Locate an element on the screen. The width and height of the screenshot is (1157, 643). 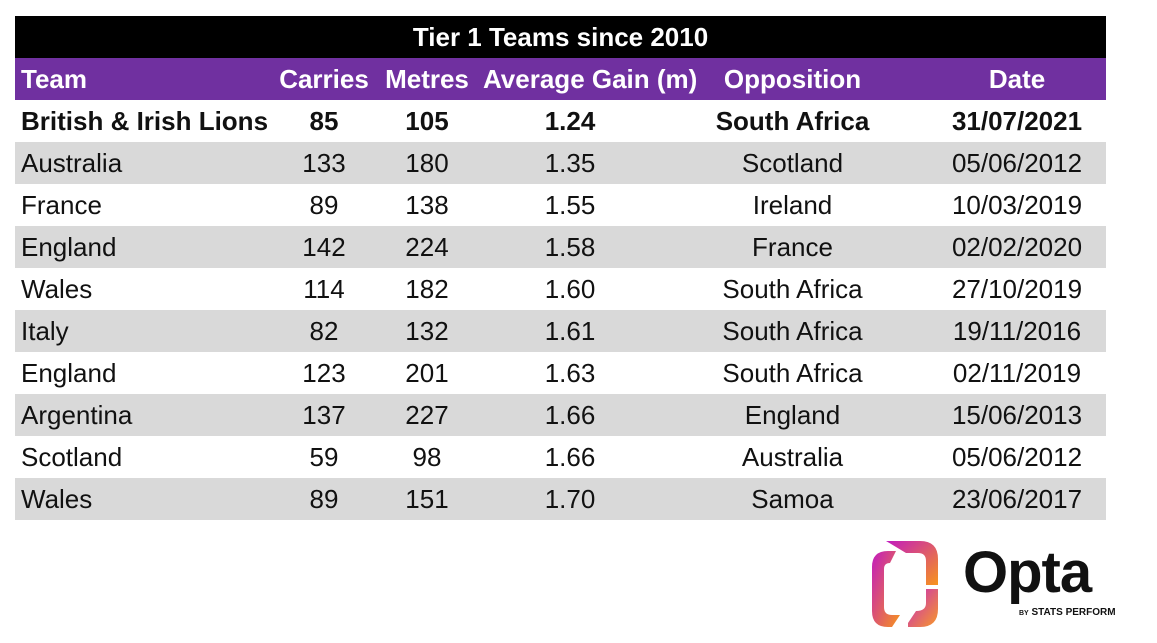
cell-date: 31/07/2021 is located at coordinates (1017, 121).